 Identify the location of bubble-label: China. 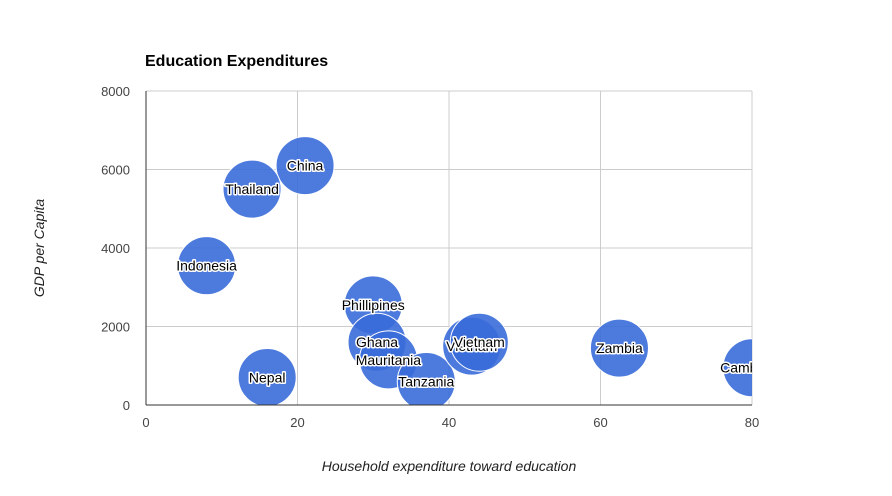
(305, 166).